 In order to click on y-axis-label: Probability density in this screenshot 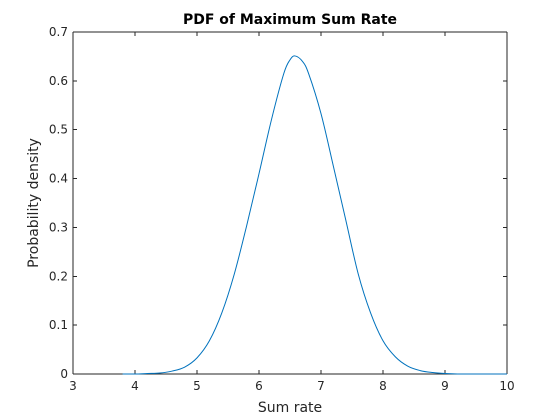, I will do `click(34, 203)`.